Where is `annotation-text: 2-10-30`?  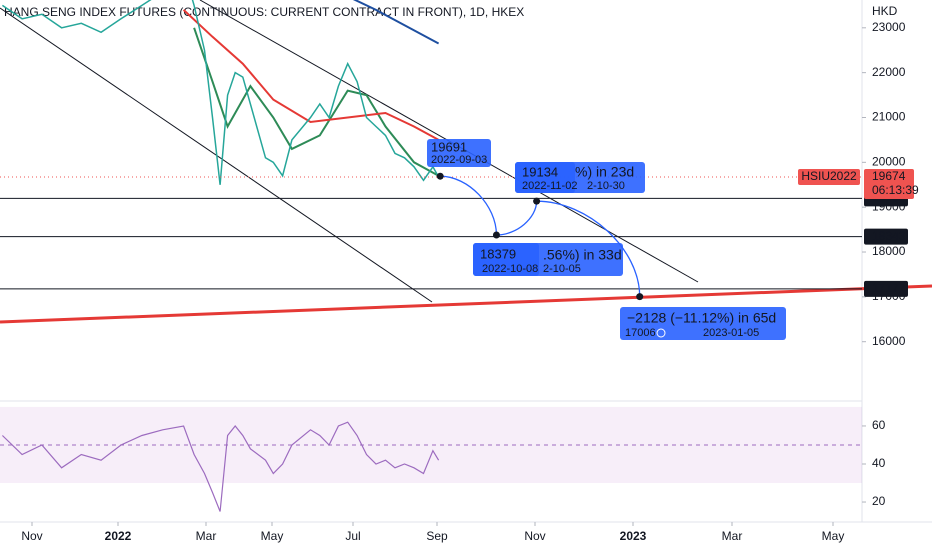
annotation-text: 2-10-30 is located at coordinates (606, 186).